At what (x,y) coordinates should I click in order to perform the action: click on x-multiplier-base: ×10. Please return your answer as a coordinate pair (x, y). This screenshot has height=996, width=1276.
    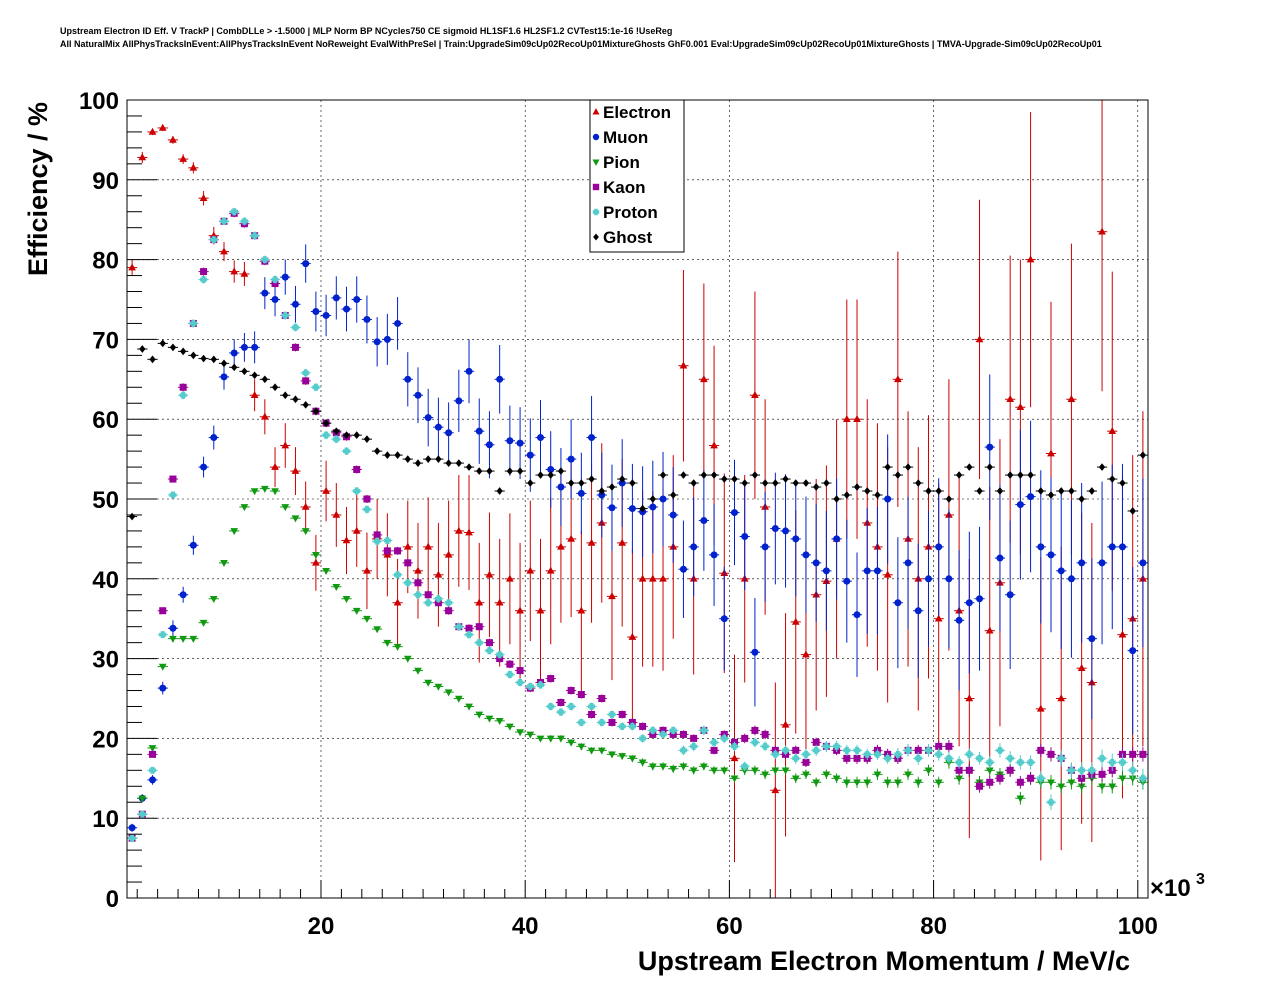
    Looking at the image, I should click on (1170, 888).